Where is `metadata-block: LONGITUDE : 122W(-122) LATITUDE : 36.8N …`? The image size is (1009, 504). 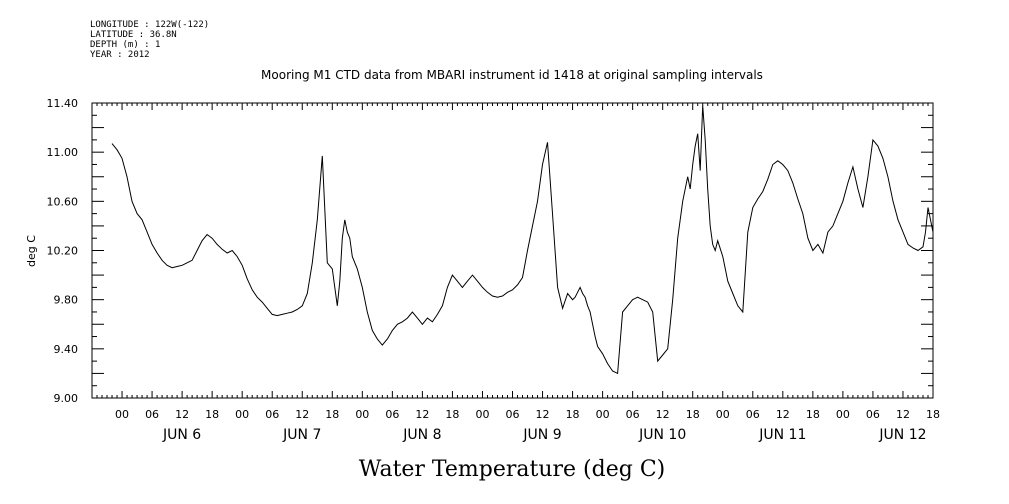 metadata-block: LONGITUDE : 122W(-122) LATITUDE : 36.8N … is located at coordinates (149, 40).